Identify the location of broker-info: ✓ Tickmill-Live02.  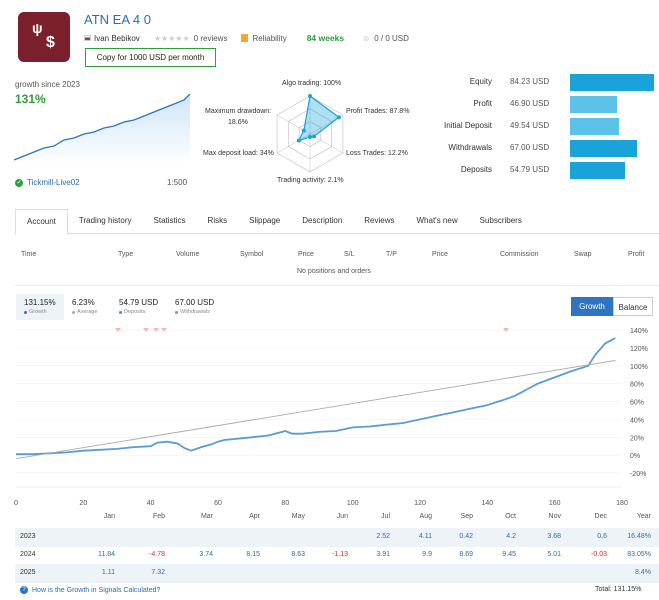
(47, 182).